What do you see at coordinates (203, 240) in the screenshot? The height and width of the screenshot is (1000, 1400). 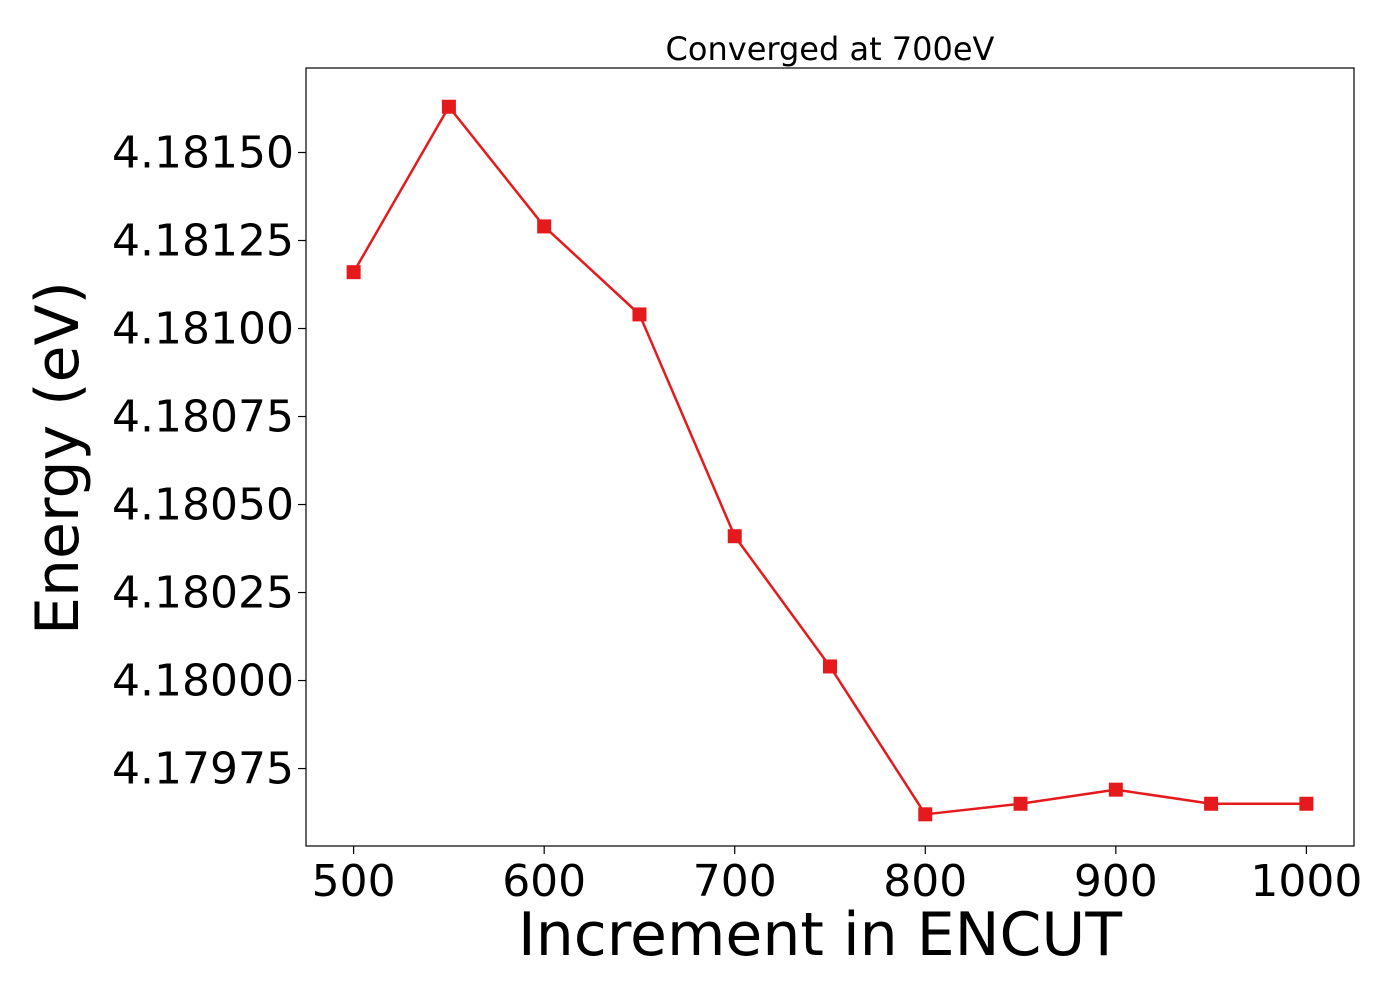 I see `y-tick-label: 4.18125` at bounding box center [203, 240].